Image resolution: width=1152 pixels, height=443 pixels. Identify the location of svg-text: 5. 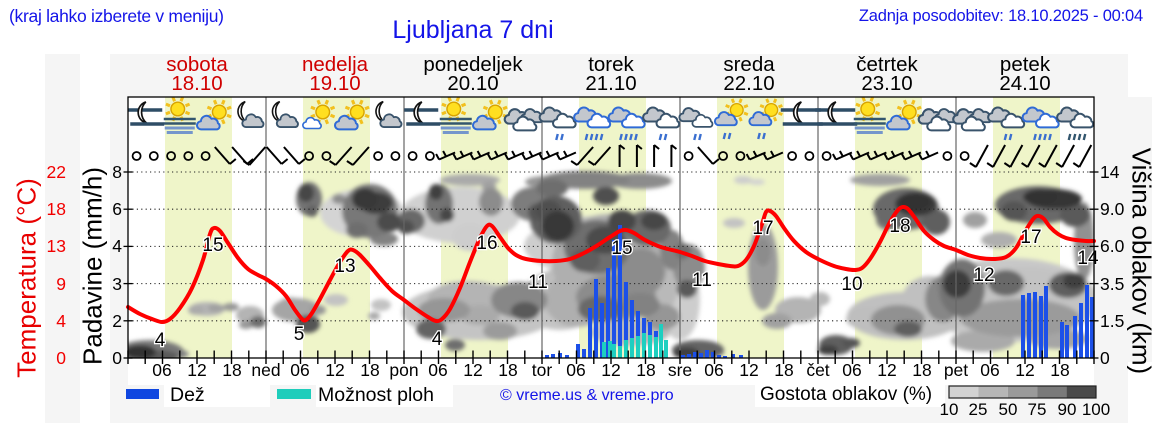
(299, 334).